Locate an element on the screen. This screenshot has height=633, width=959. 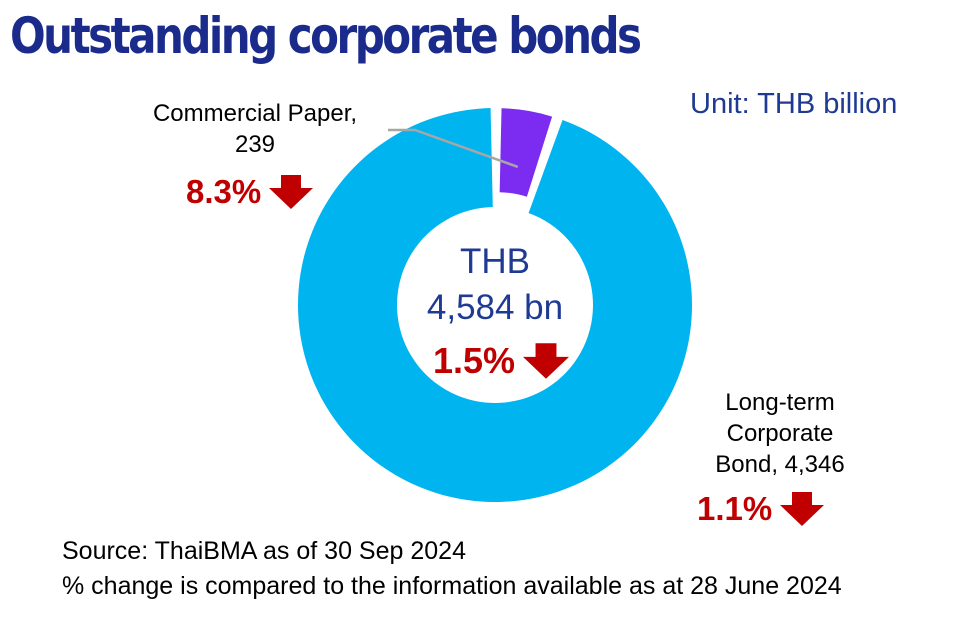
long-term-bond-name-line2: Corporate is located at coordinates (780, 433).